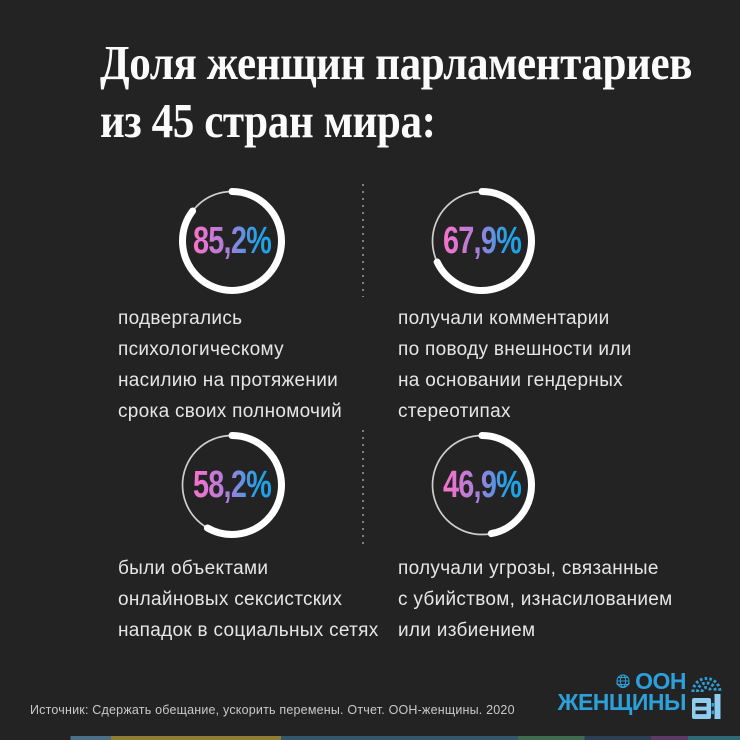 Image resolution: width=740 pixels, height=740 pixels. What do you see at coordinates (370, 738) in the screenshot?
I see `bottom-color-strip` at bounding box center [370, 738].